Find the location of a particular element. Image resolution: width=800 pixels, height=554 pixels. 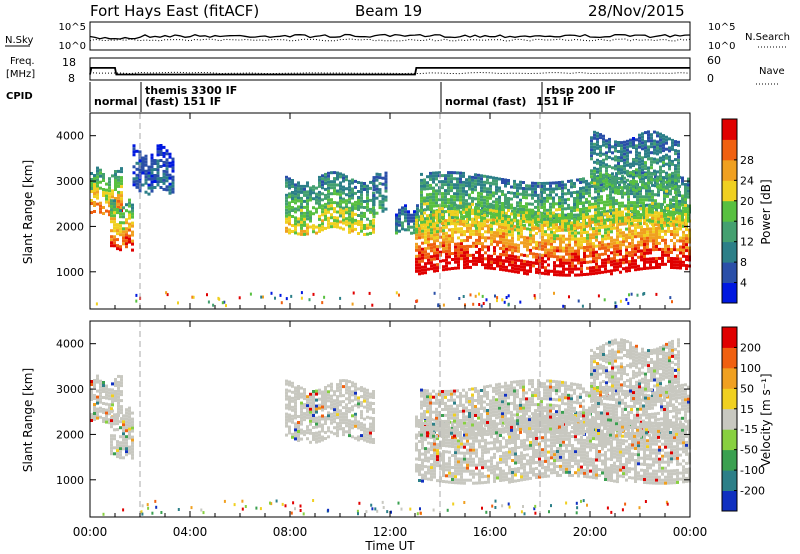

colorbar-swatch is located at coordinates (729, 211).